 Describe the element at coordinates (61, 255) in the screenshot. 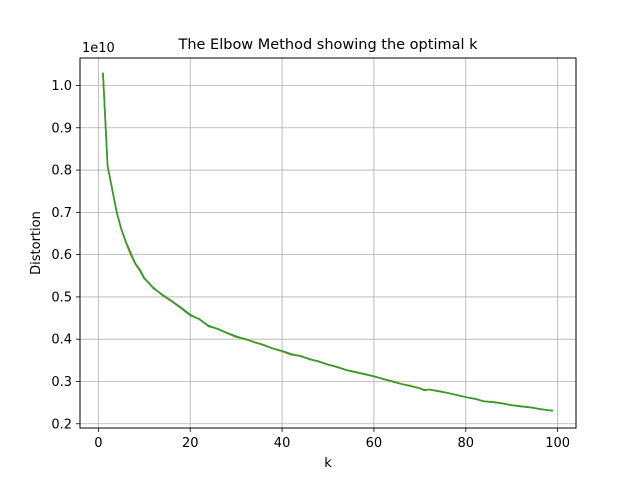

I see `y-tick-label: 0.6` at that location.